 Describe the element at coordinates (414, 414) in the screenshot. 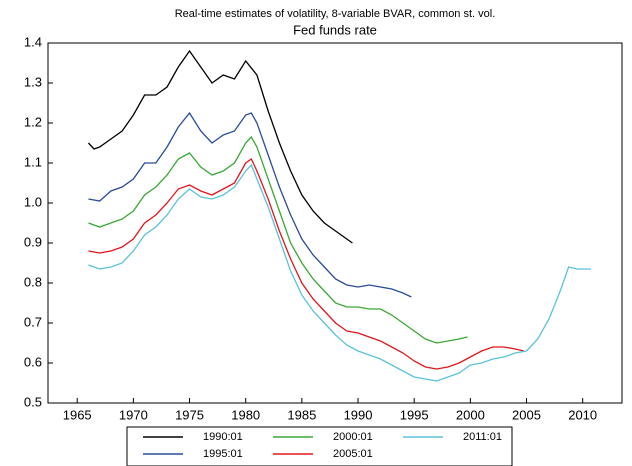

I see `x-tick-label: 1995` at that location.